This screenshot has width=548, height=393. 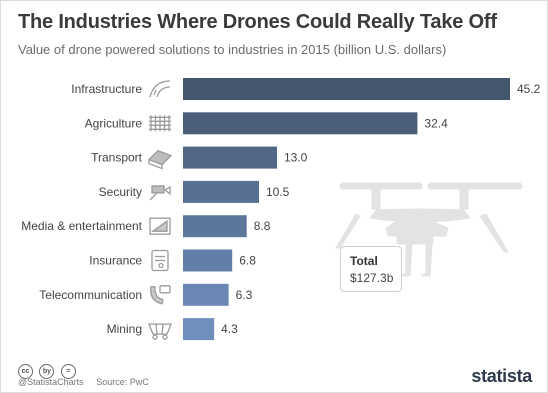 I want to click on nd-icon: =, so click(x=68, y=371).